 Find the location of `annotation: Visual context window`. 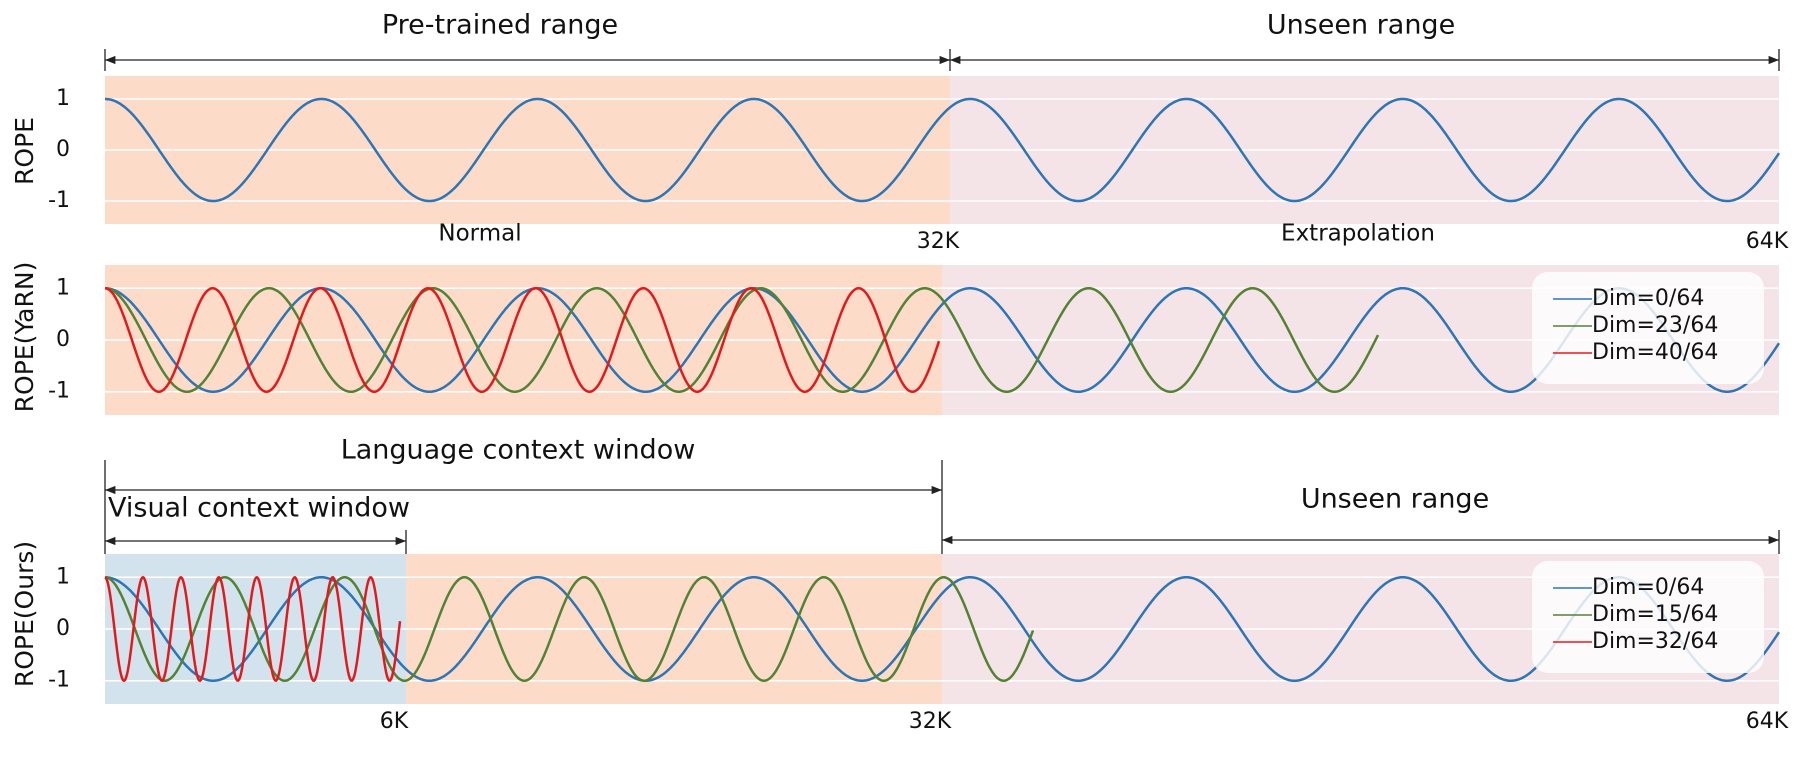

annotation: Visual context window is located at coordinates (259, 508).